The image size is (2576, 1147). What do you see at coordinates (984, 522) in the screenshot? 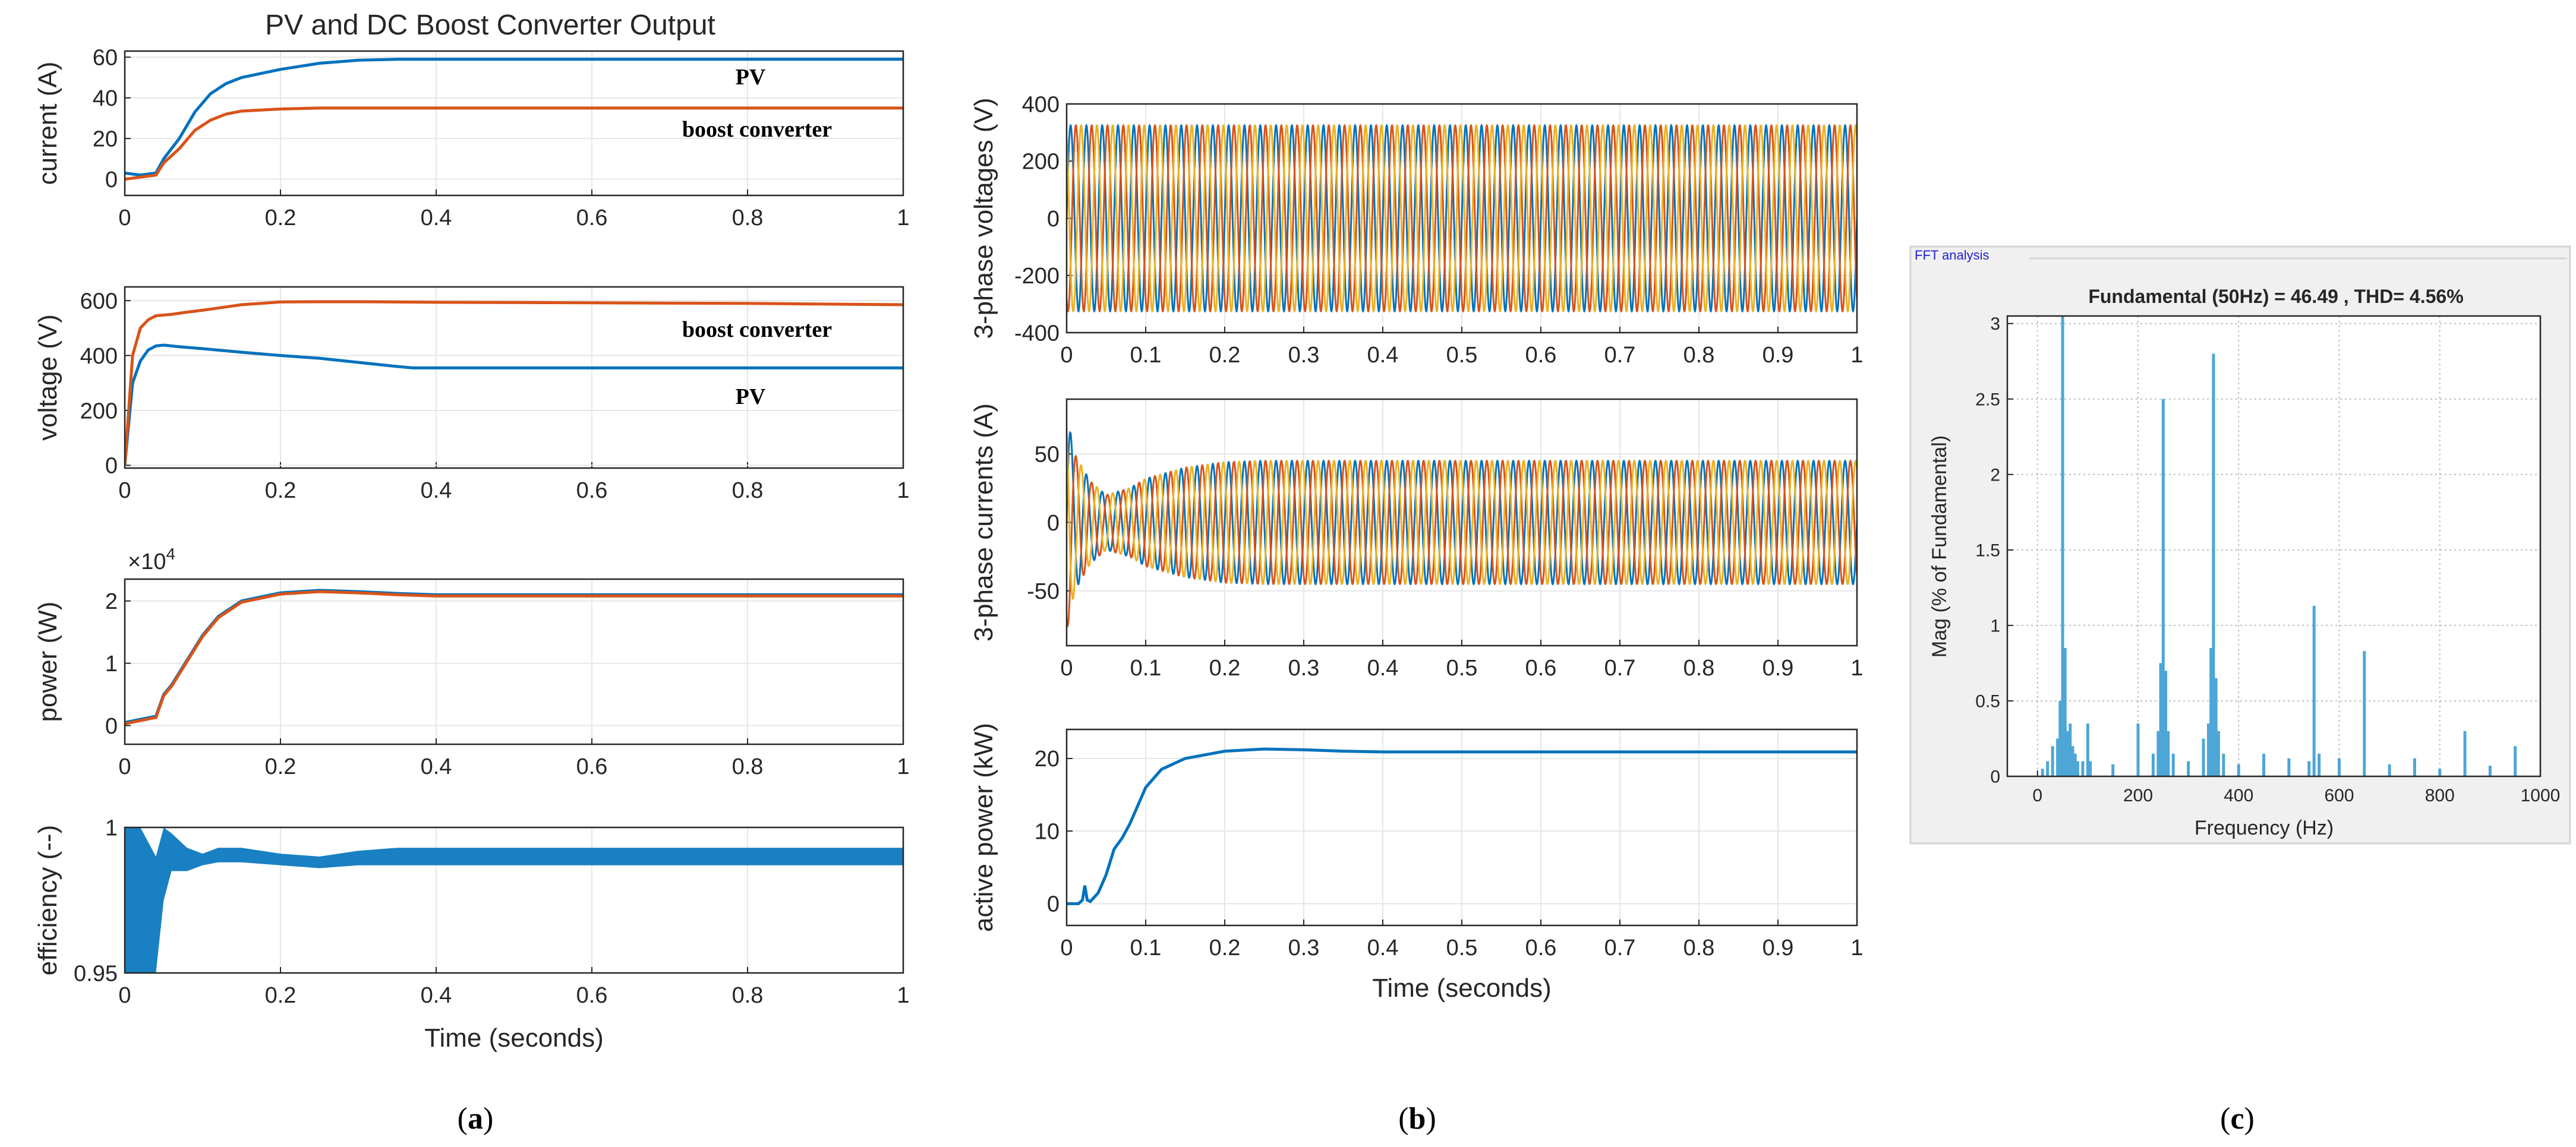
I see `y-axis-label: 3-phase currents (A)` at bounding box center [984, 522].